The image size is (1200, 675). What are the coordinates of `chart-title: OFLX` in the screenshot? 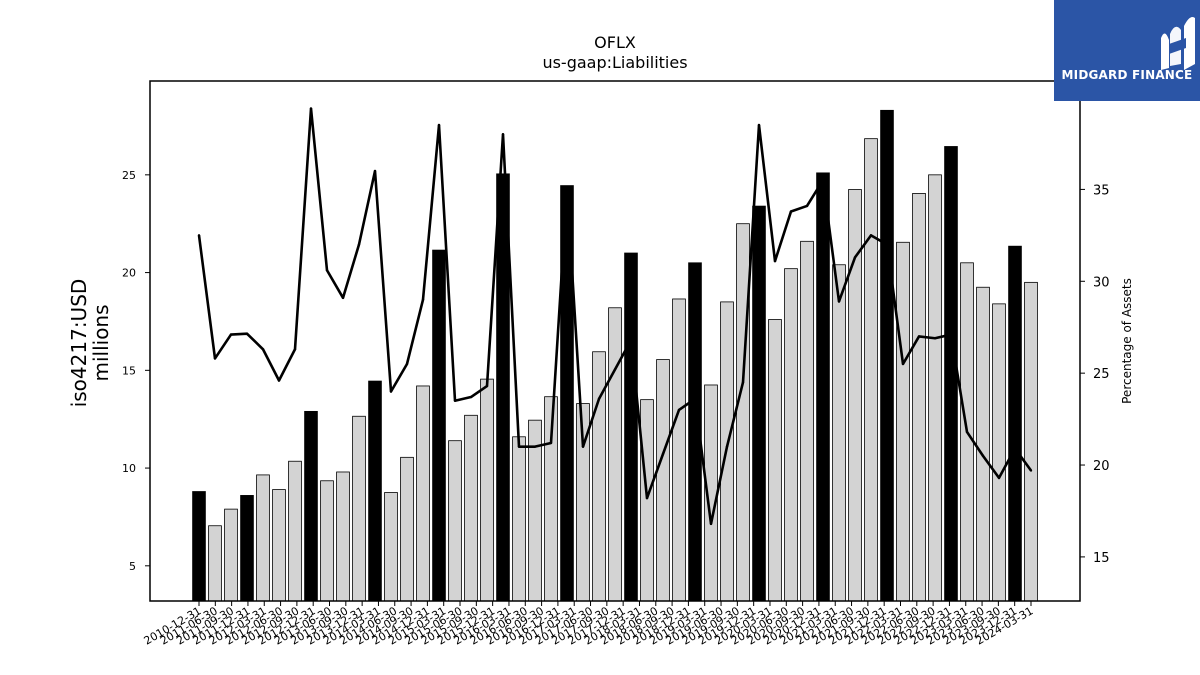 It's located at (615, 42).